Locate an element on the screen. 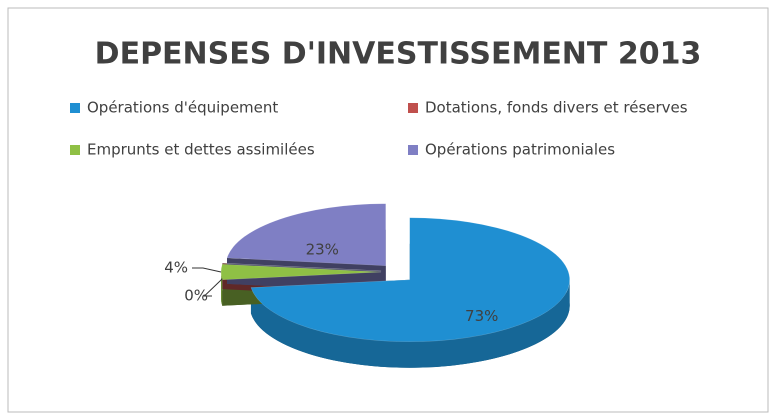 The width and height of the screenshot is (772, 416). data-label: 73% is located at coordinates (481, 316).